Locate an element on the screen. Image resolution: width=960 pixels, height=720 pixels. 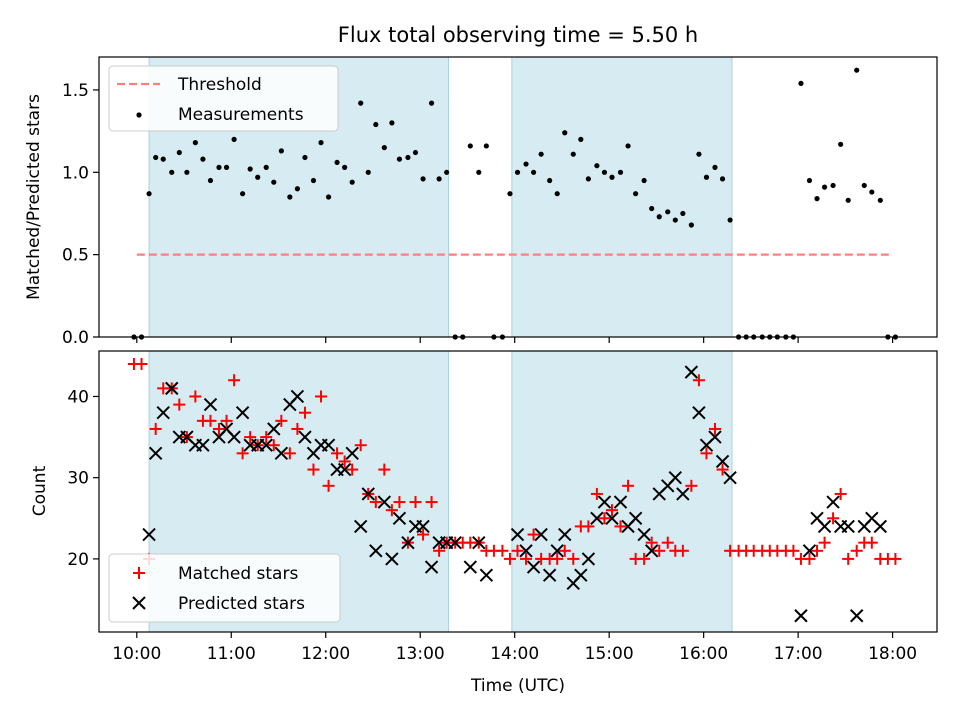
legend-measurements-swatch is located at coordinates (139, 115).